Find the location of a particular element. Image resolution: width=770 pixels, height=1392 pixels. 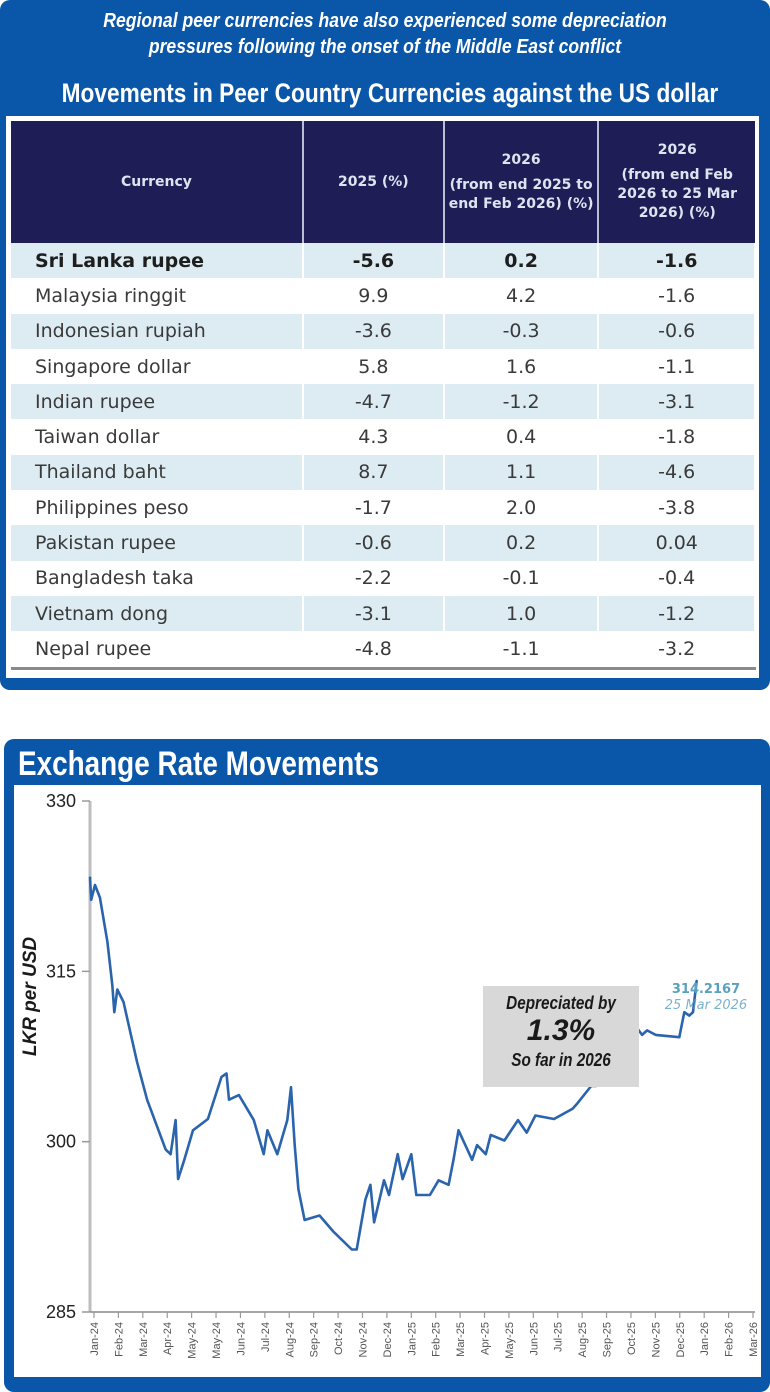

table-row: Sri Lanka rupee -5.6 0.2 -1.6 is located at coordinates (383, 261).